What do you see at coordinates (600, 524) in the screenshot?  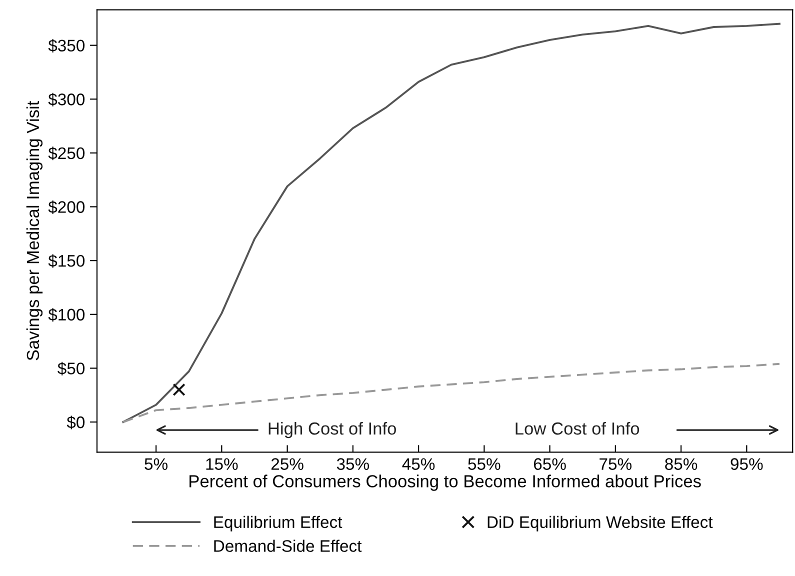 I see `legend-label: DiD Equilibrium Website Effect` at bounding box center [600, 524].